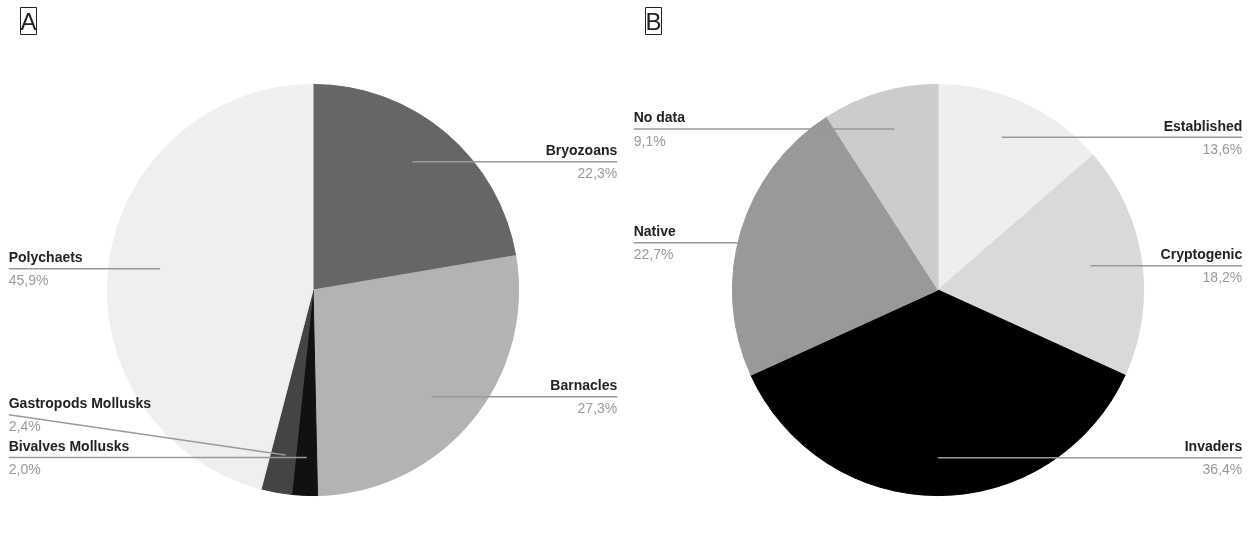 This screenshot has width=1260, height=542. Describe the element at coordinates (24, 469) in the screenshot. I see `data-label: 2,0%` at that location.